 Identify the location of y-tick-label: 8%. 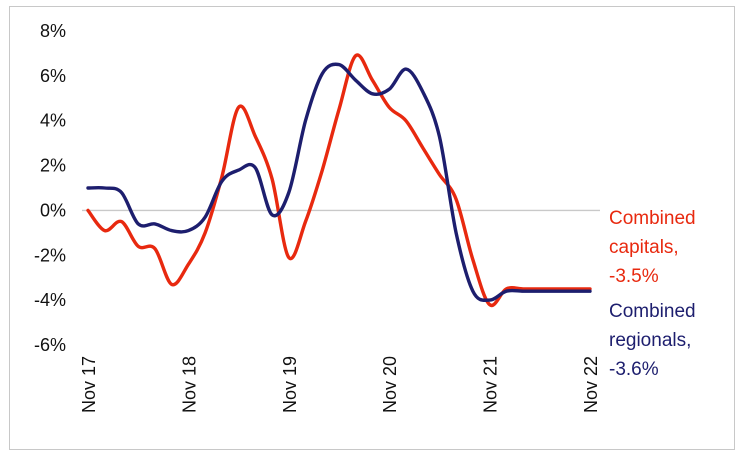
(53, 31).